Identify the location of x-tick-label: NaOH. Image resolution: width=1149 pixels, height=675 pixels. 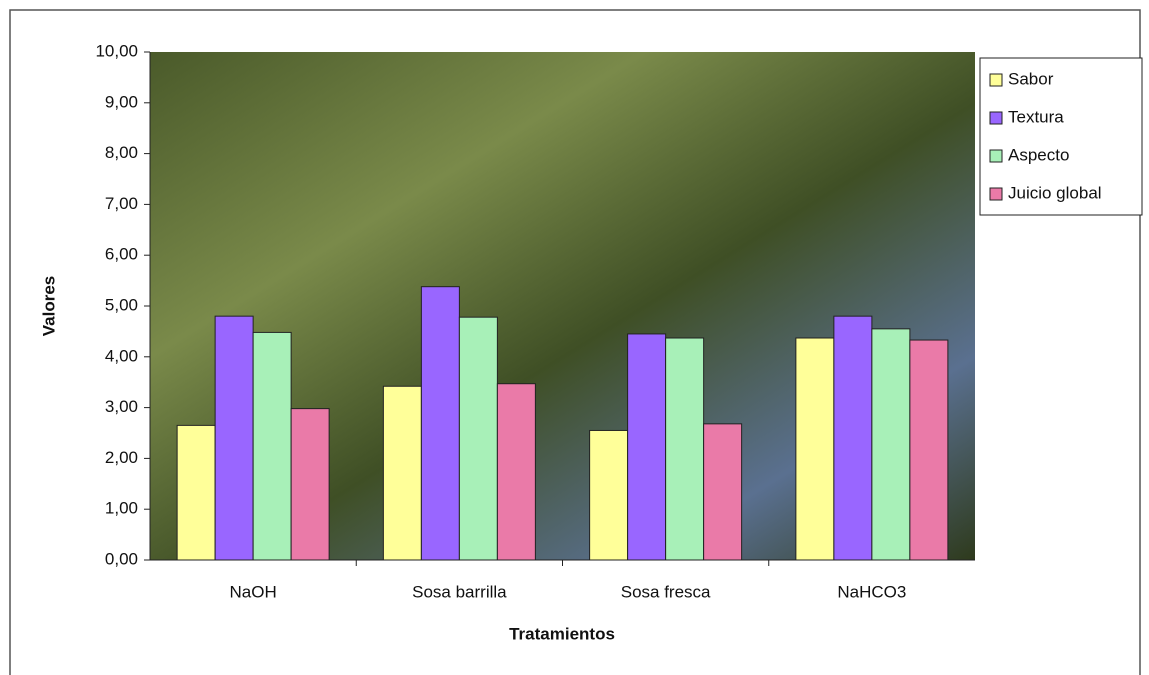
(253, 591).